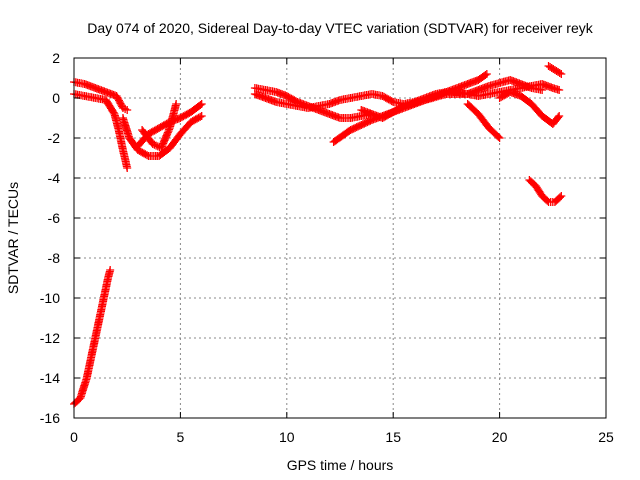  I want to click on x-tick-label: 25, so click(606, 437).